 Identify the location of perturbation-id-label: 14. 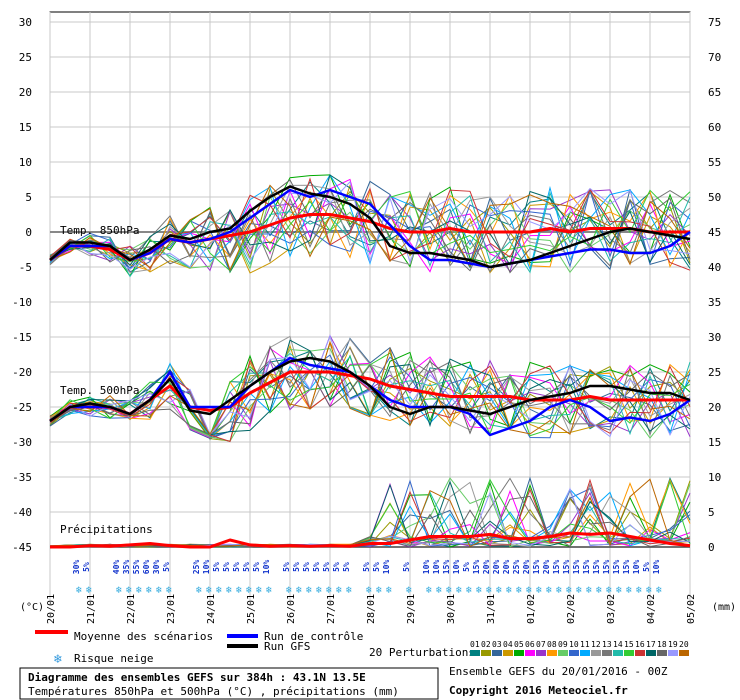
(618, 644).